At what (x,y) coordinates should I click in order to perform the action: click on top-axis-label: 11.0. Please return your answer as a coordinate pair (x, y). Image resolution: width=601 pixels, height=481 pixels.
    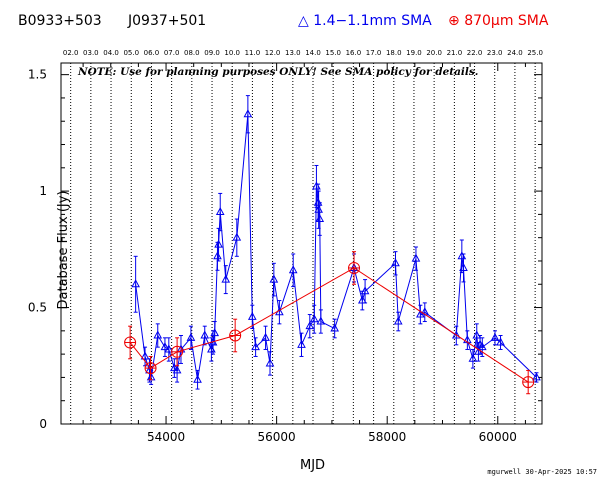
    Looking at the image, I should click on (253, 53).